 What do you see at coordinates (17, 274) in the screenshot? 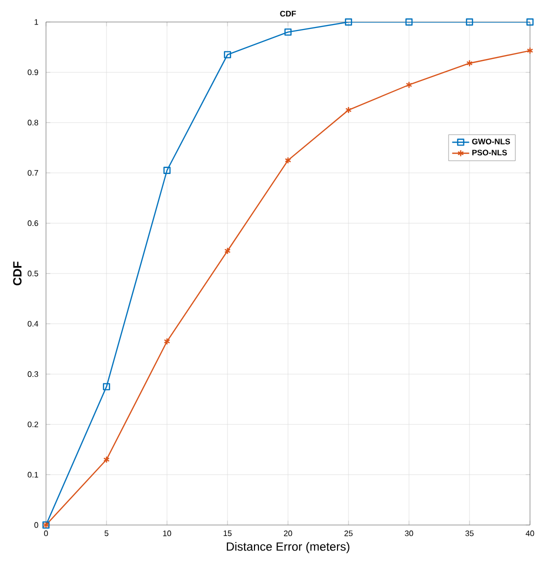
I see `y-axis-title: CDF` at bounding box center [17, 274].